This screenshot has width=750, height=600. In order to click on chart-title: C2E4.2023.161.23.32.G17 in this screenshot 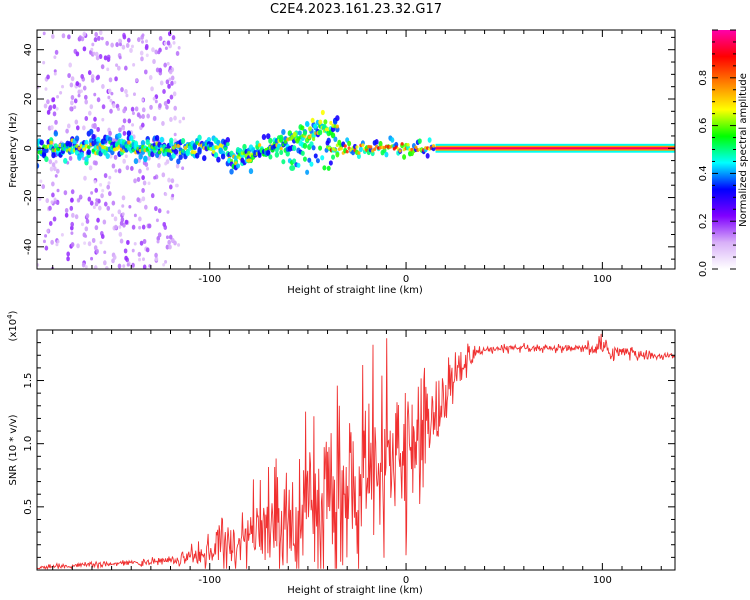, I will do `click(356, 9)`.